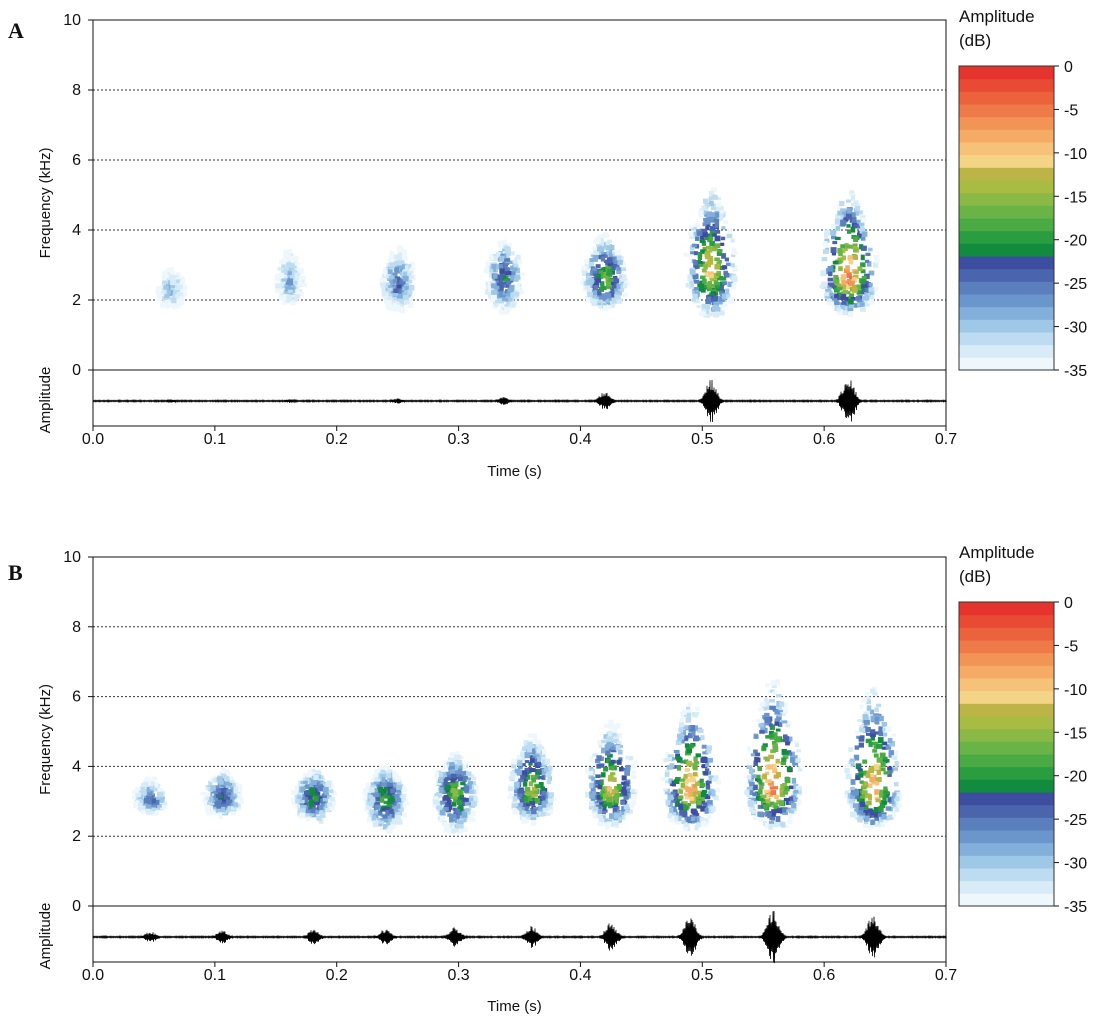 The width and height of the screenshot is (1105, 1017). What do you see at coordinates (1071, 110) in the screenshot?
I see `colorbar-tick-label: -5` at bounding box center [1071, 110].